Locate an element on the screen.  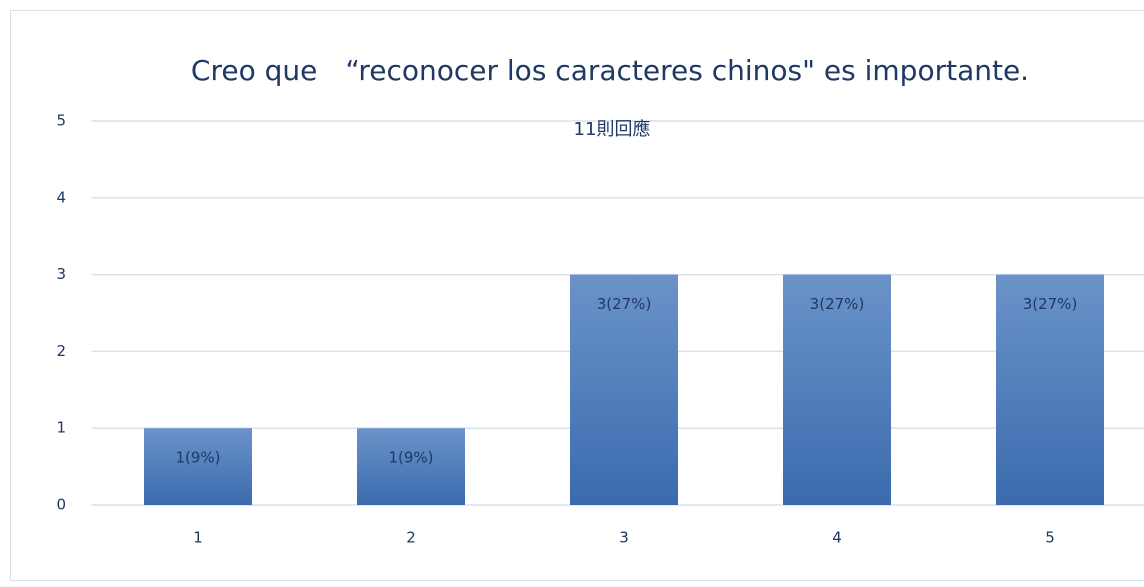
y-tick-label: 2 is located at coordinates (61, 351).